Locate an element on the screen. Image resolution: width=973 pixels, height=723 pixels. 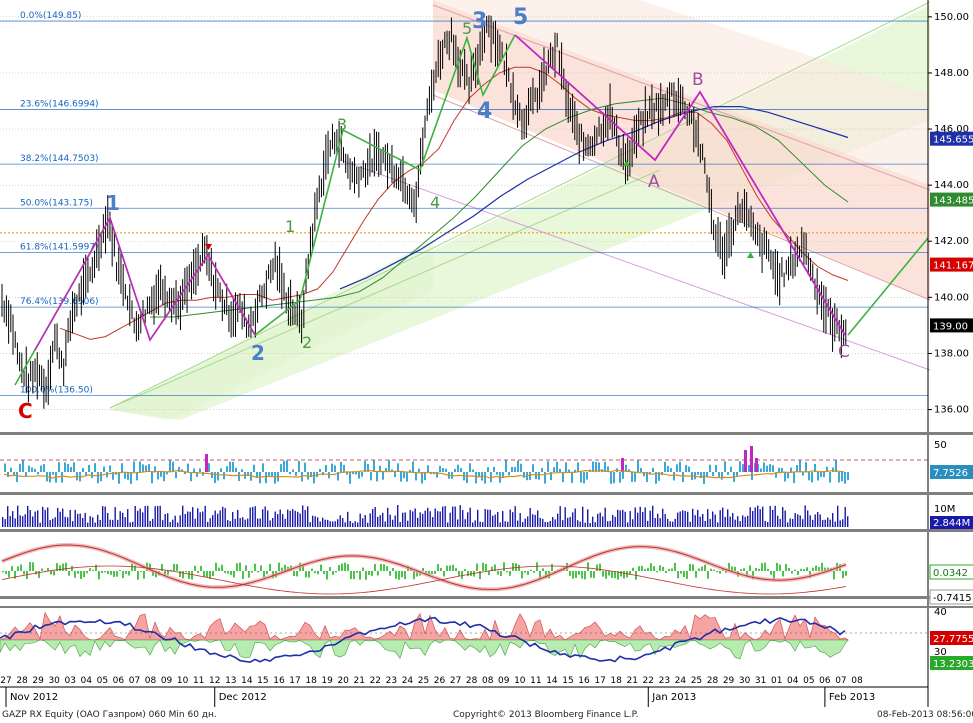
x-tick-label: 04 is located at coordinates (793, 681).